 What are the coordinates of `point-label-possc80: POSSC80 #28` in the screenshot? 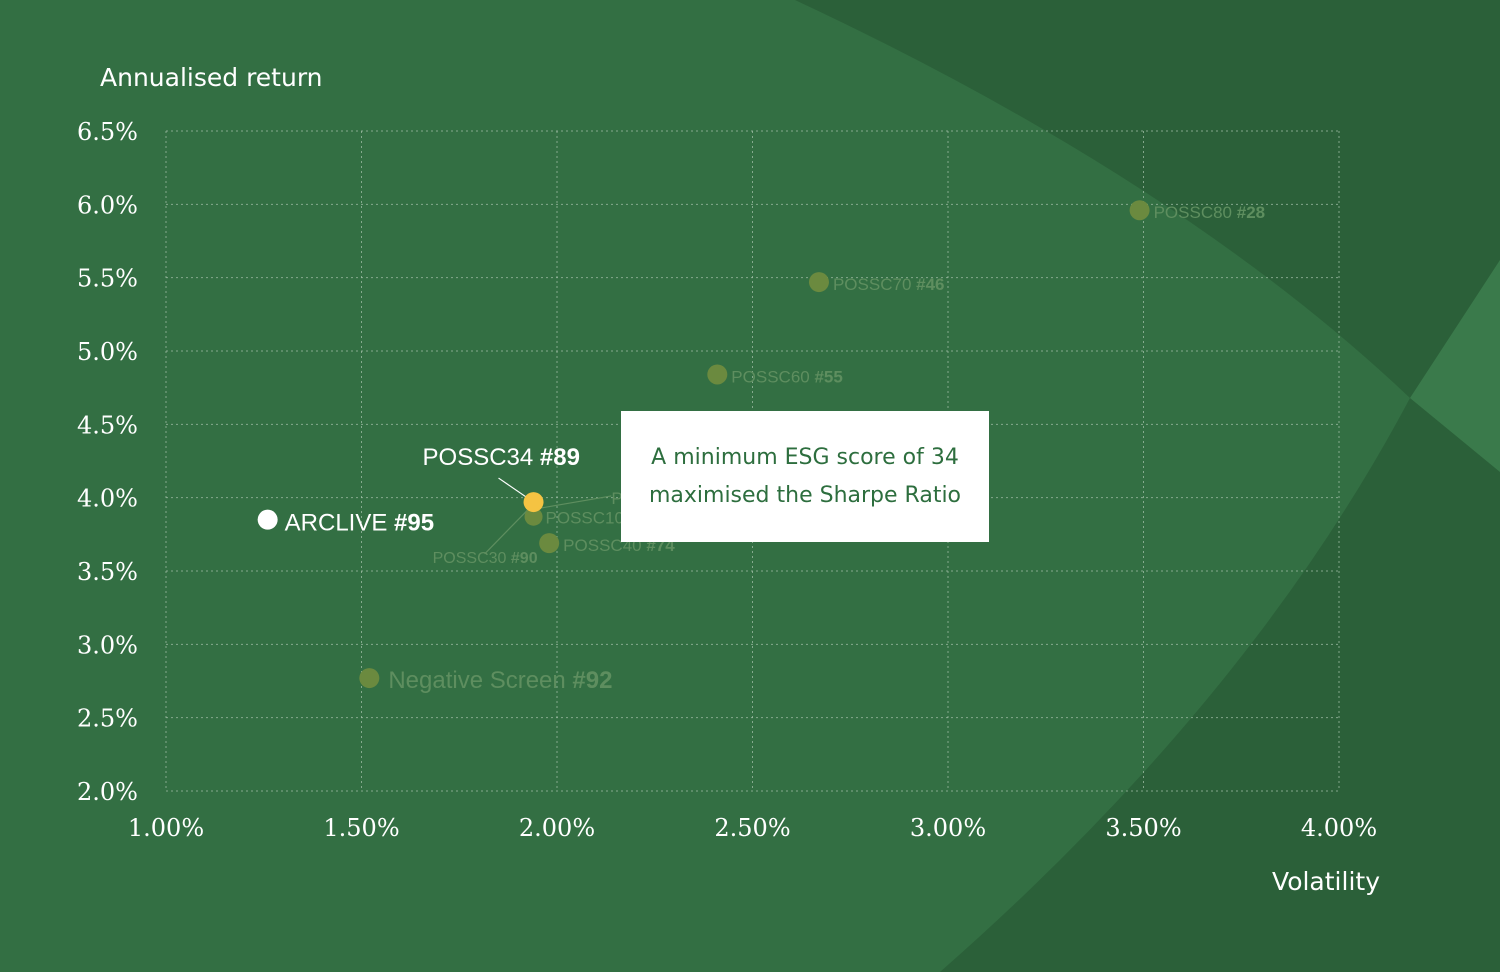 It's located at (1210, 212).